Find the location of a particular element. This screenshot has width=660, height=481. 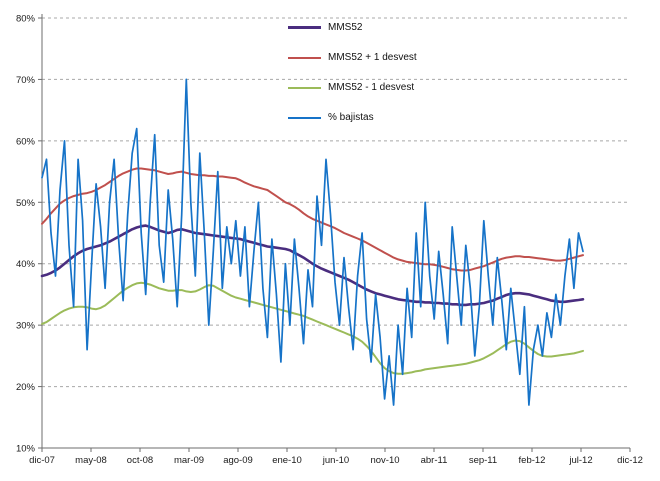

legend-item-mms52-minus-1sd: MMS52 - 1 desvest is located at coordinates (352, 87).